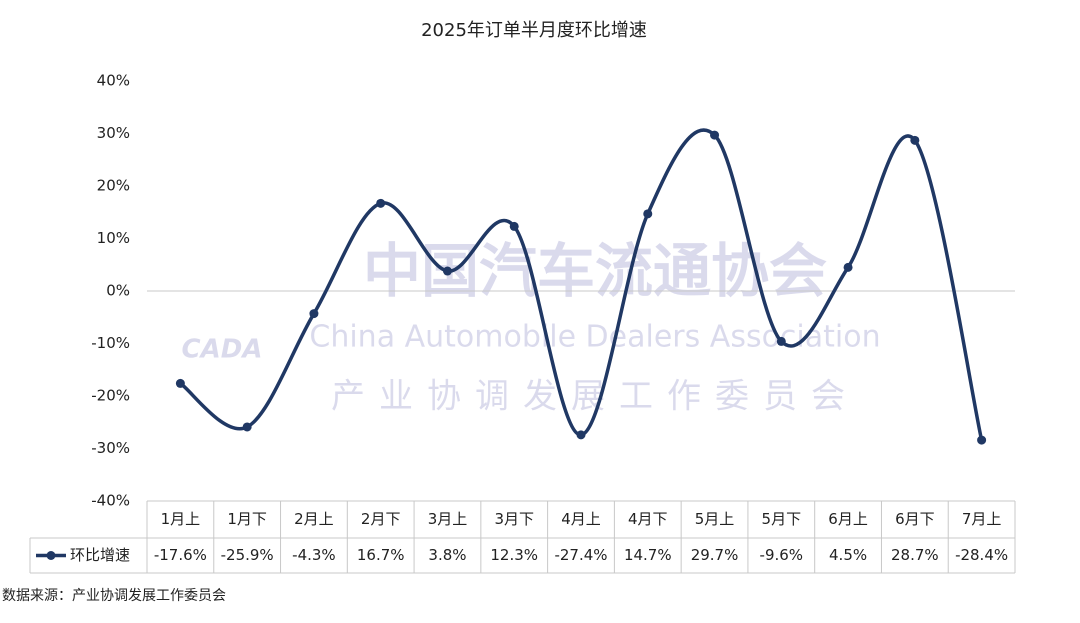 This screenshot has width=1080, height=623. What do you see at coordinates (594, 337) in the screenshot?
I see `watermark-english: China Automobile Dealers Association` at bounding box center [594, 337].